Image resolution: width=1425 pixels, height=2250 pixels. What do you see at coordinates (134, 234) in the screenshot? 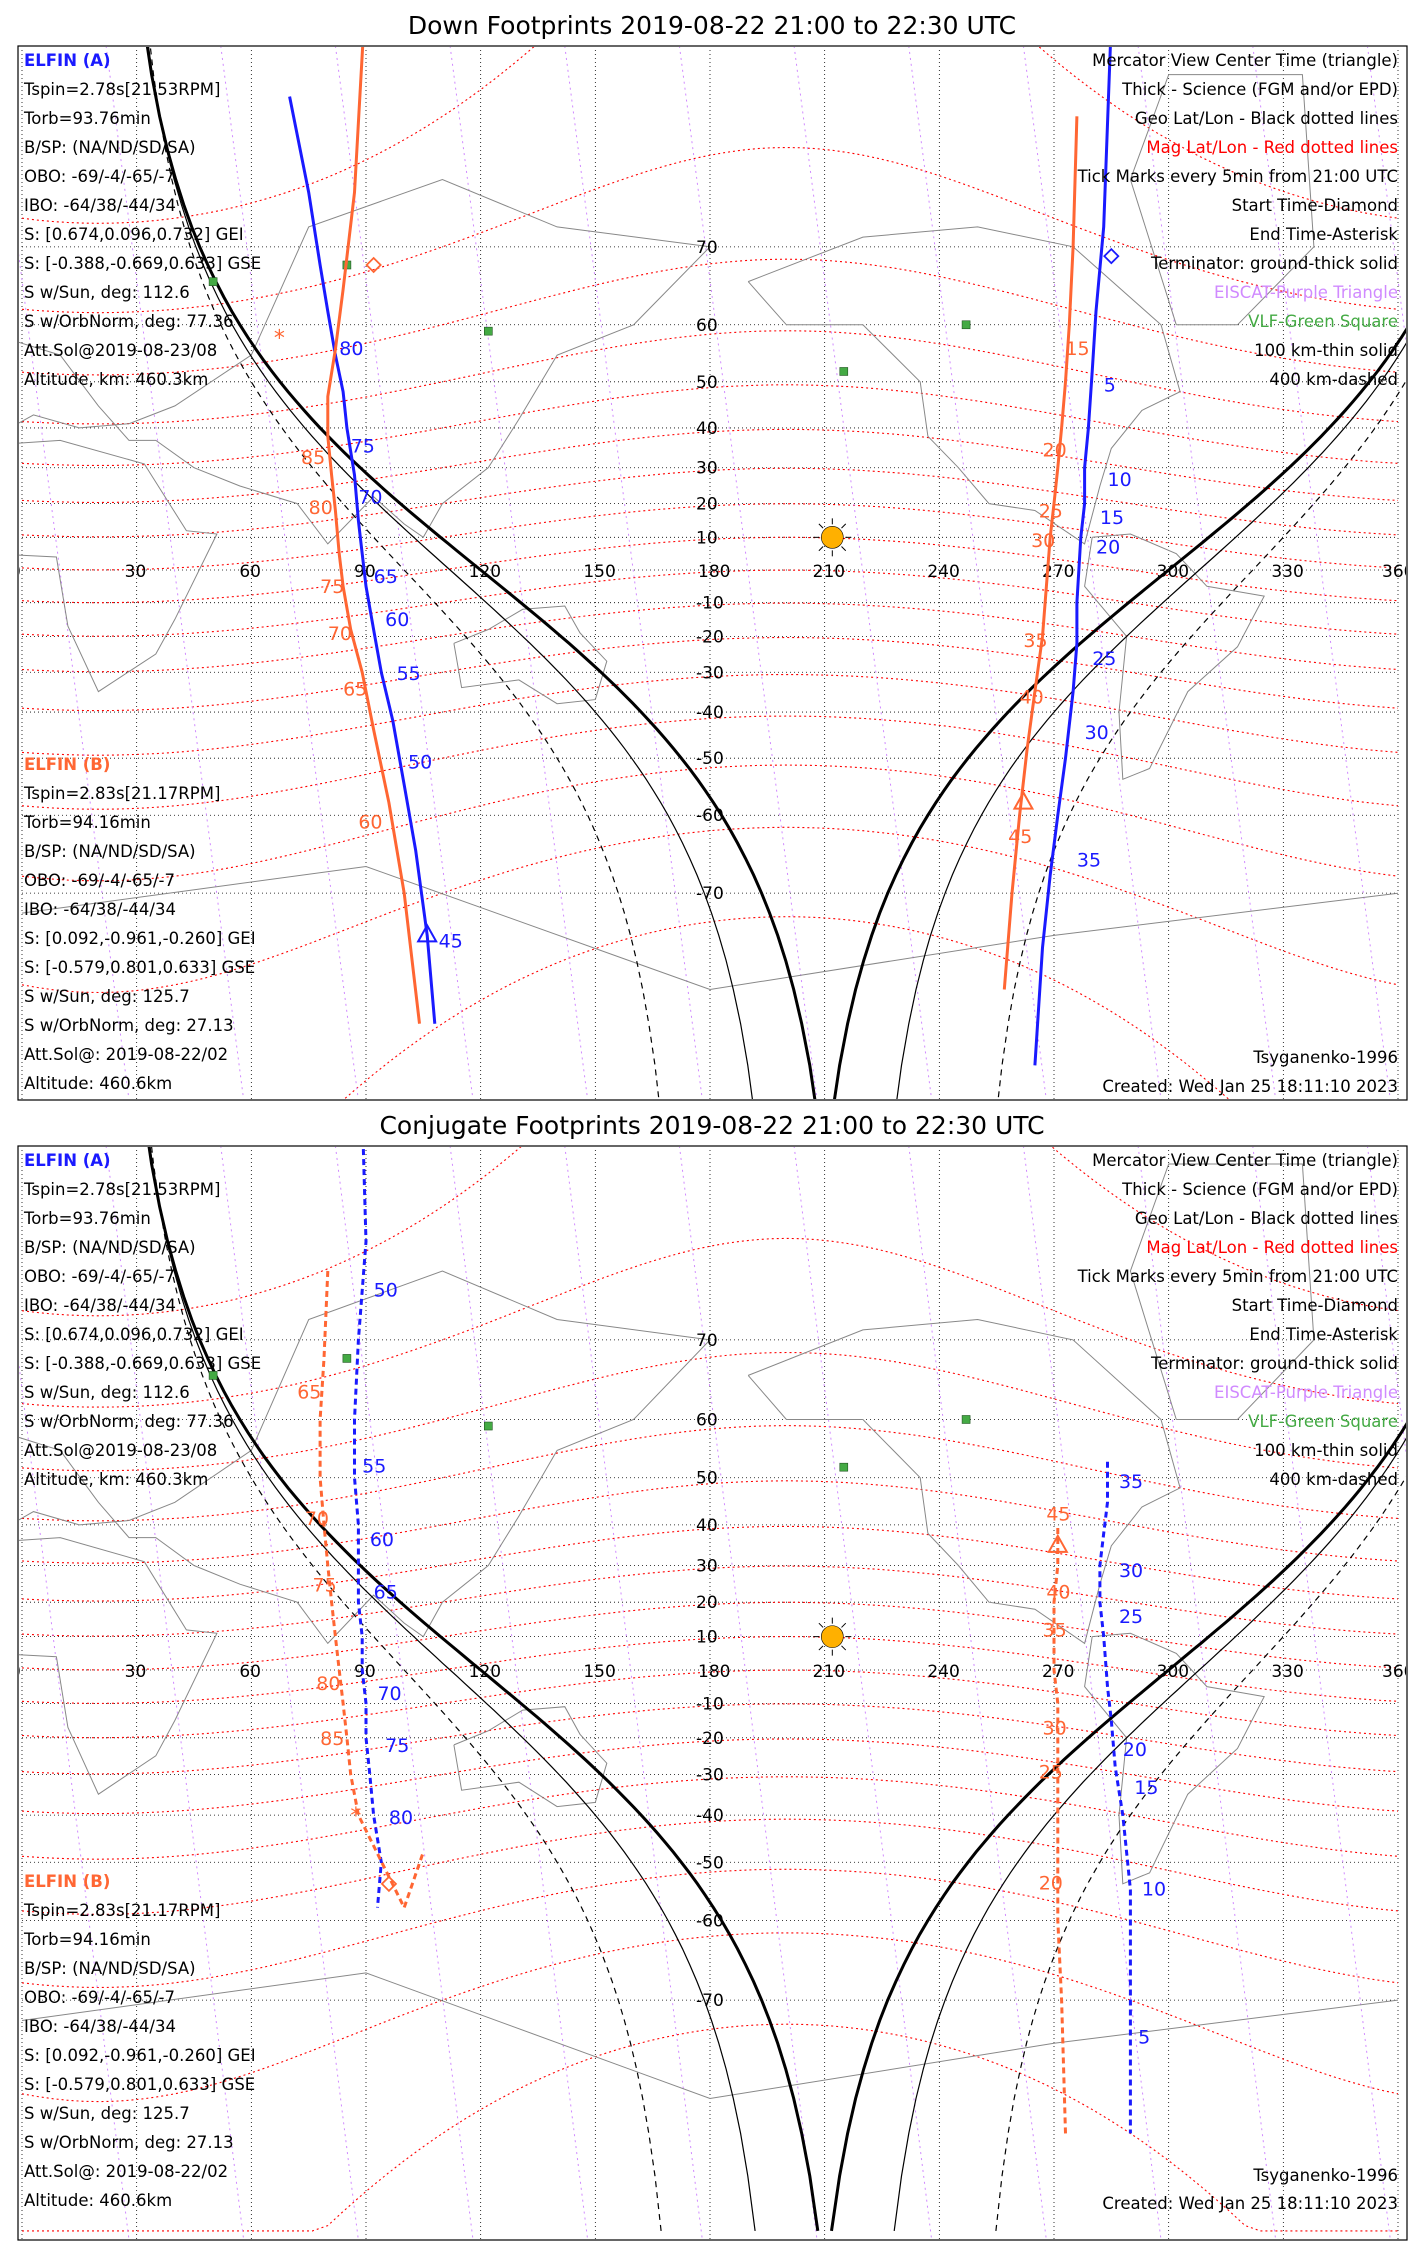
I see `elfin-a-info-line: S: [0.674,0.096,0.732] GEI` at bounding box center [134, 234].